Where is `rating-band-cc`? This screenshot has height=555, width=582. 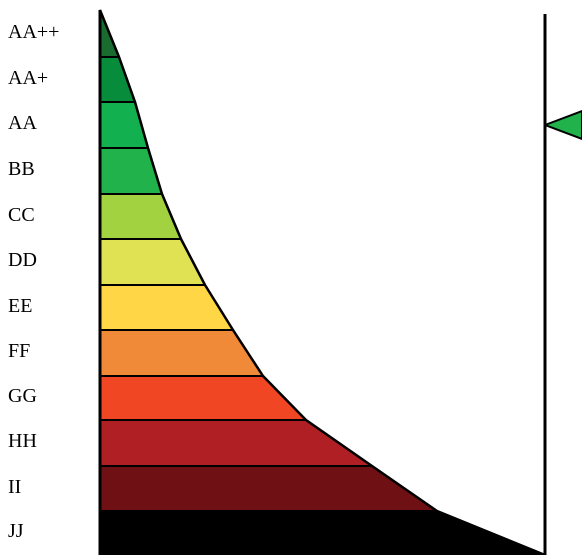 rating-band-cc is located at coordinates (141, 216).